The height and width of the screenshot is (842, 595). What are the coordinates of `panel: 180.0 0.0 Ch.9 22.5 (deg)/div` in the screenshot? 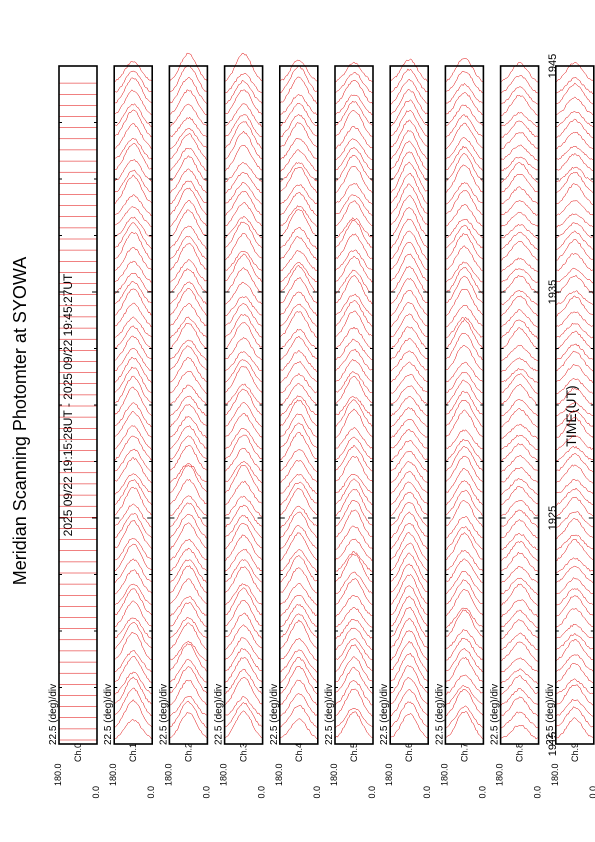 It's located at (570, 430).